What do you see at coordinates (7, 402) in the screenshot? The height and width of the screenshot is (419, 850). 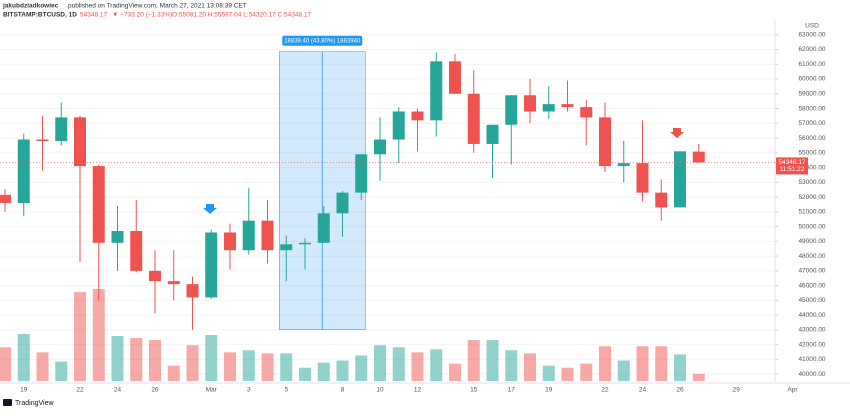 I see `logo-icon` at bounding box center [7, 402].